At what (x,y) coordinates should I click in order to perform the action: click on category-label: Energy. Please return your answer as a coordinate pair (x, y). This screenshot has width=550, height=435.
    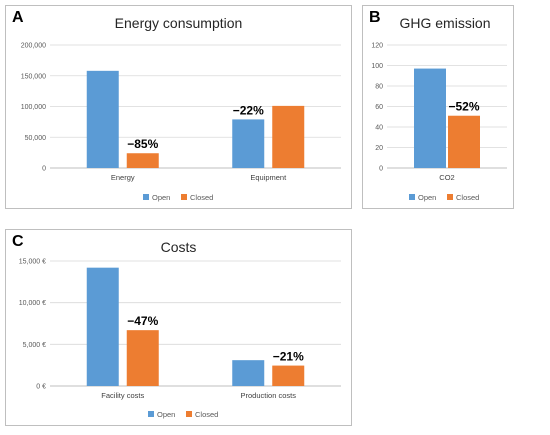
    Looking at the image, I should click on (123, 177).